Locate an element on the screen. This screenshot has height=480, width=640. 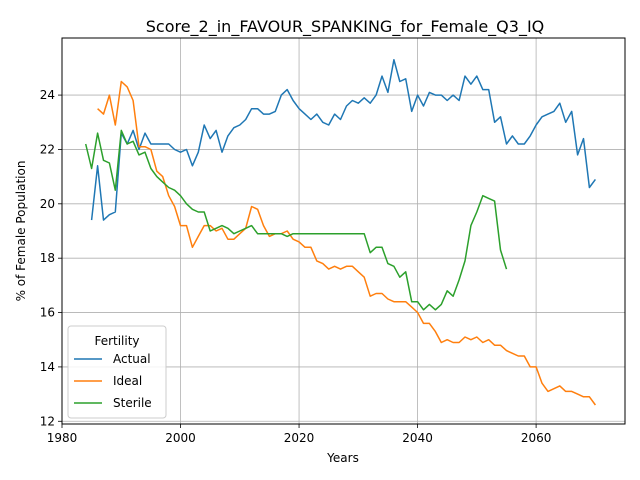
legend: Fertility Actual Ideal Sterile is located at coordinates (117, 372).